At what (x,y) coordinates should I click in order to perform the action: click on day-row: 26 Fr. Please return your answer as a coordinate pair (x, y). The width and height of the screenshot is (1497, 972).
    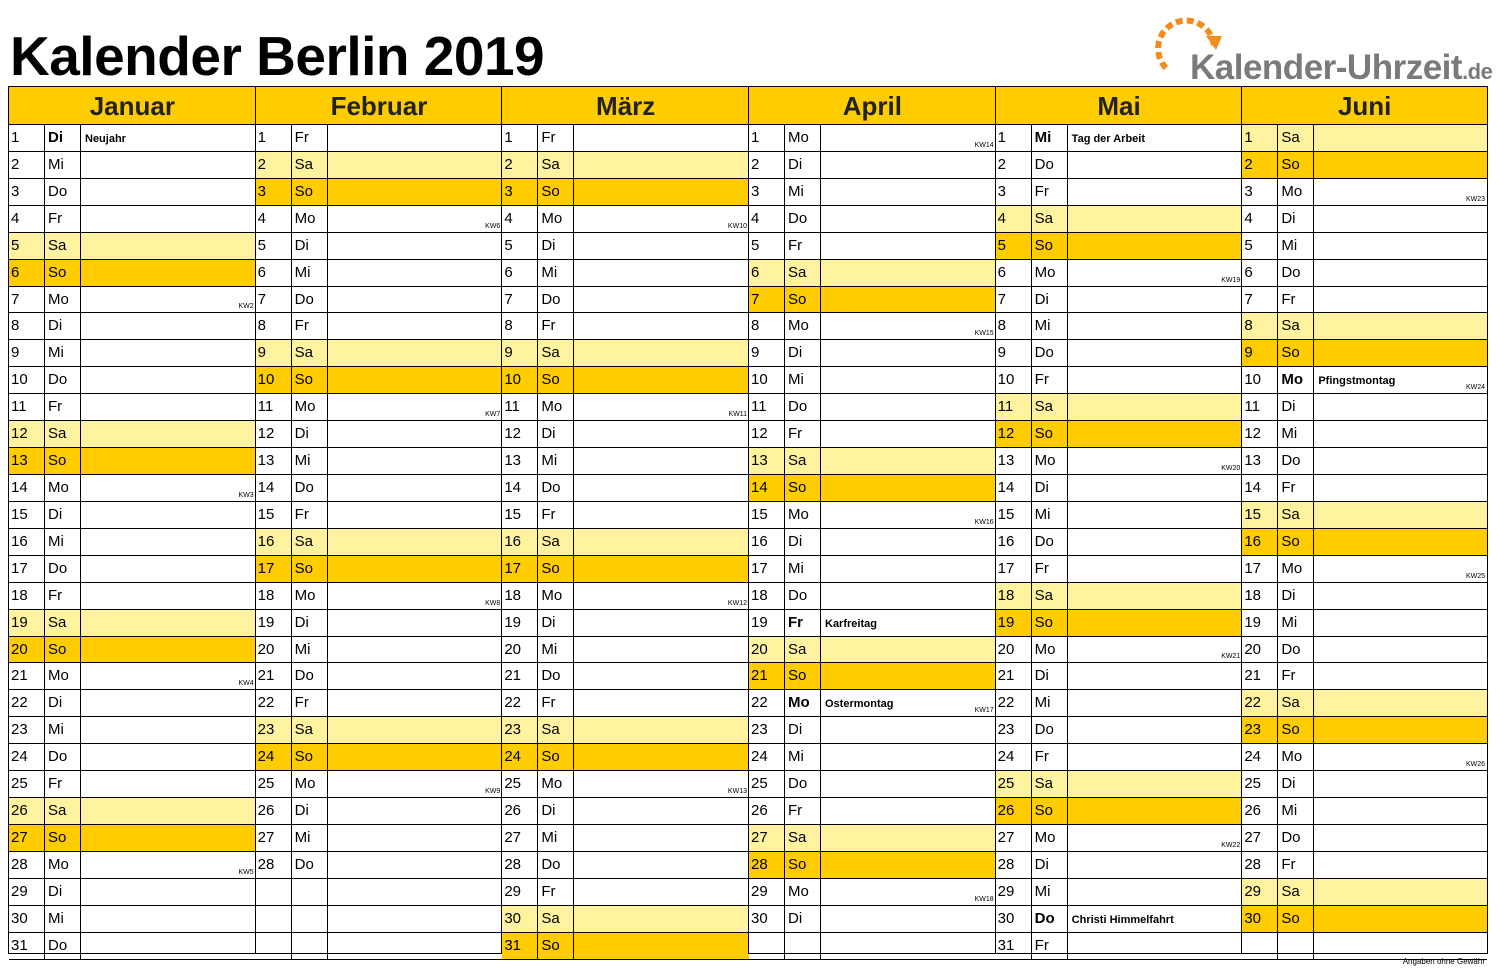
    Looking at the image, I should click on (872, 811).